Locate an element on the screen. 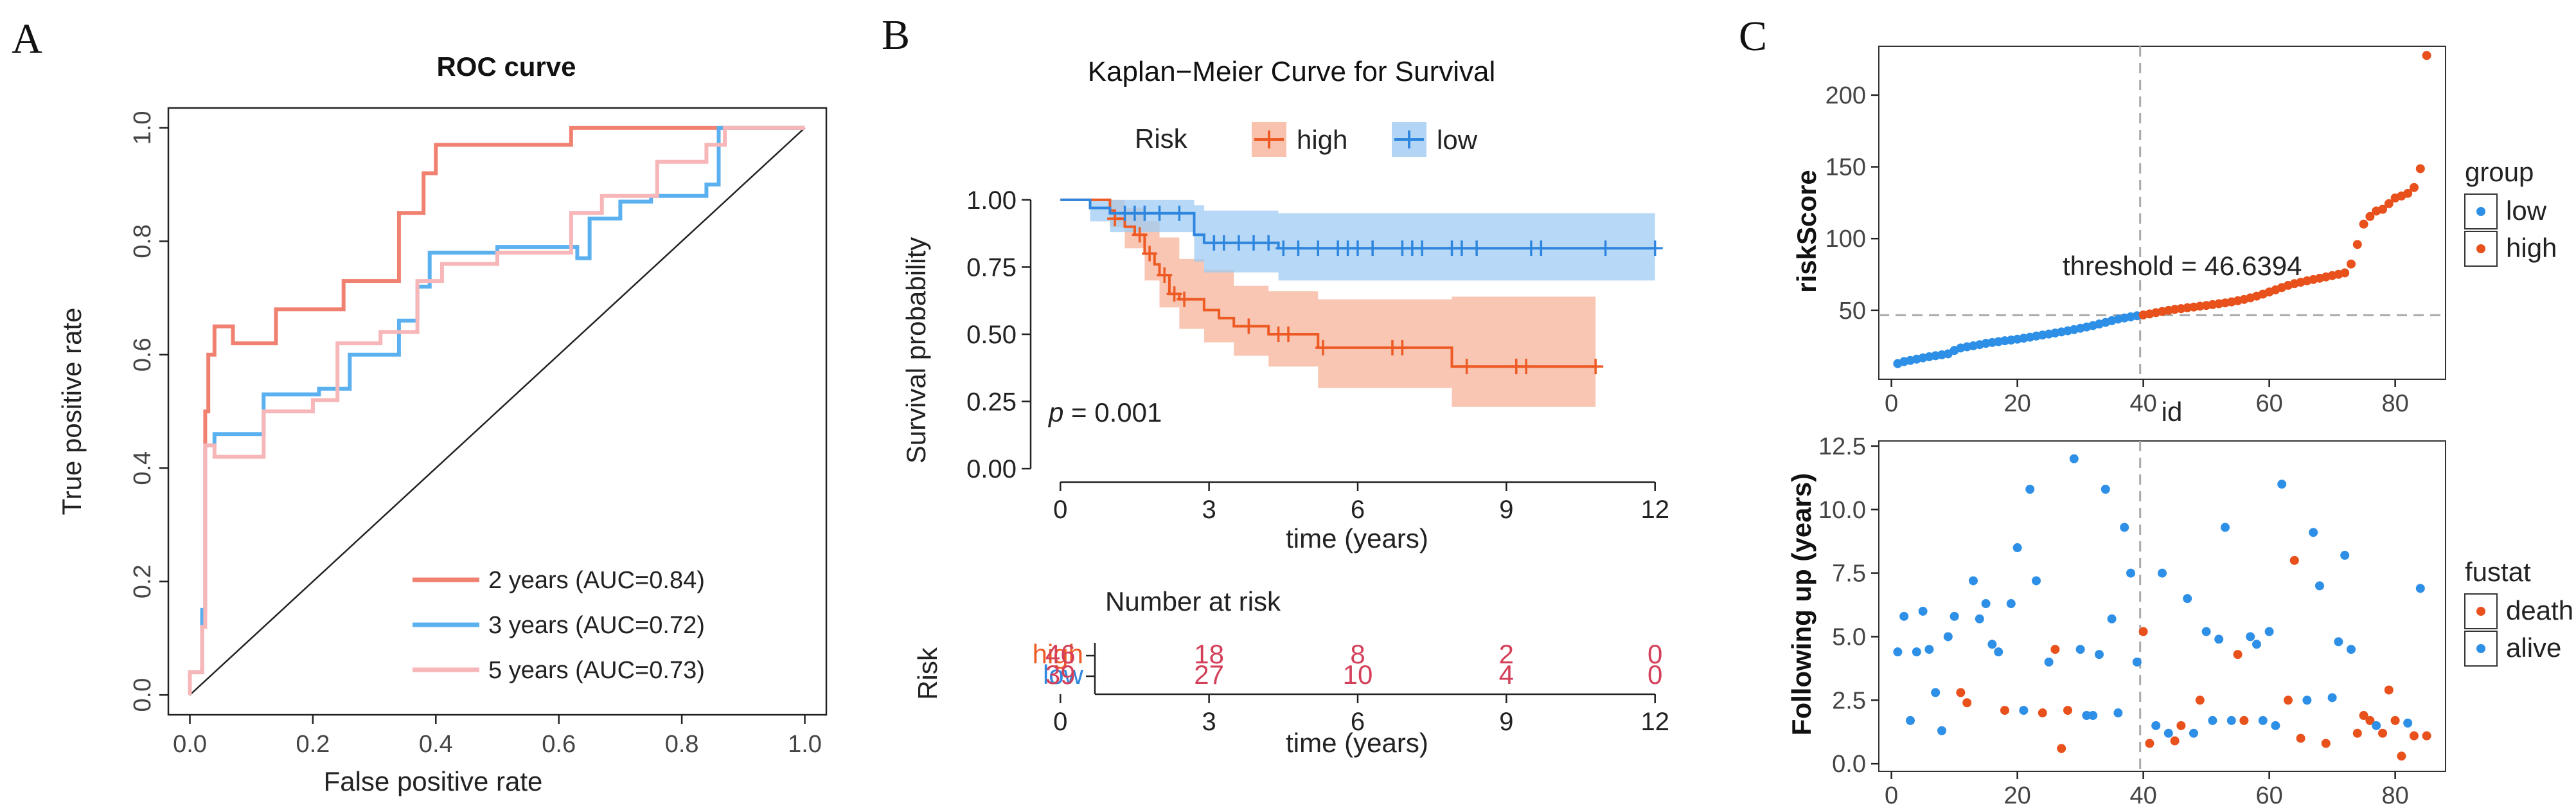  km-xlabel: time (years) is located at coordinates (1357, 538).